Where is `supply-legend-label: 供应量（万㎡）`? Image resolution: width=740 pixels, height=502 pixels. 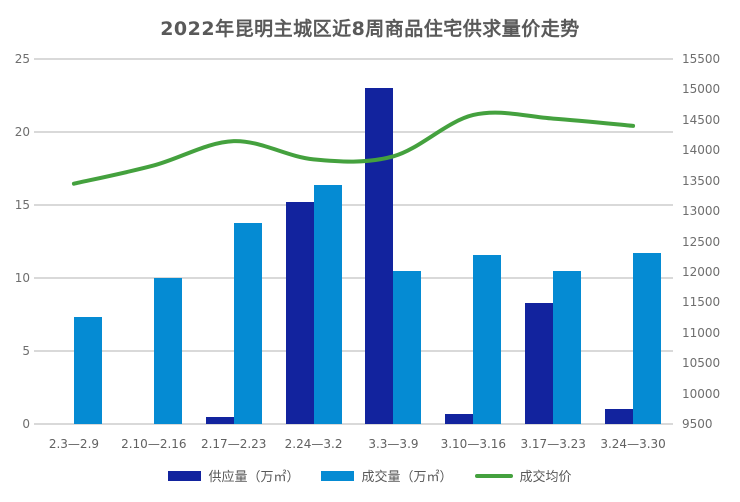 supply-legend-label: 供应量（万㎡） is located at coordinates (254, 477).